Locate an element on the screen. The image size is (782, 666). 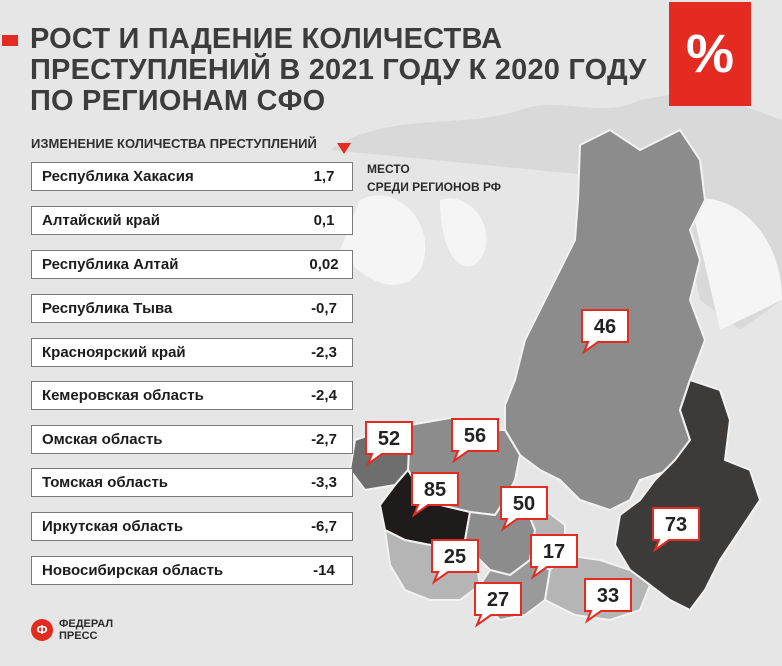
federal-press-logo-icon: Ф is located at coordinates (42, 630).